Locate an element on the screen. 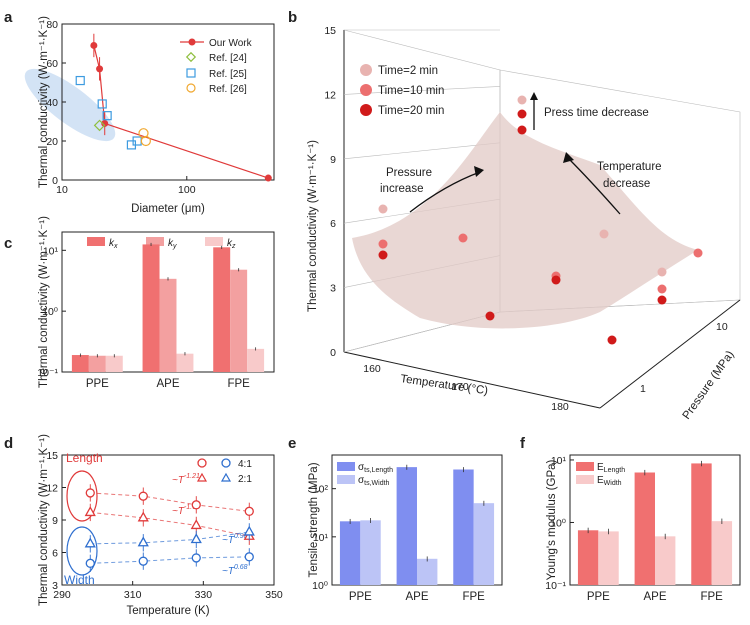  legend-e-width-main: E is located at coordinates (600, 480).